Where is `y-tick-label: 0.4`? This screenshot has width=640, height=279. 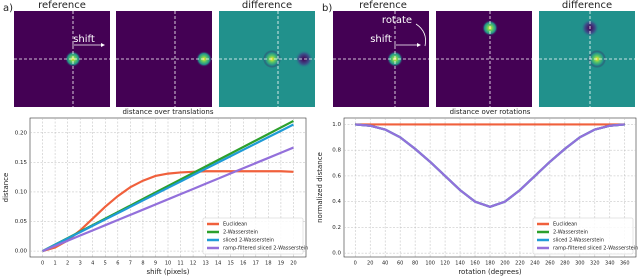 y-tick-label: 0.4 is located at coordinates (336, 202).